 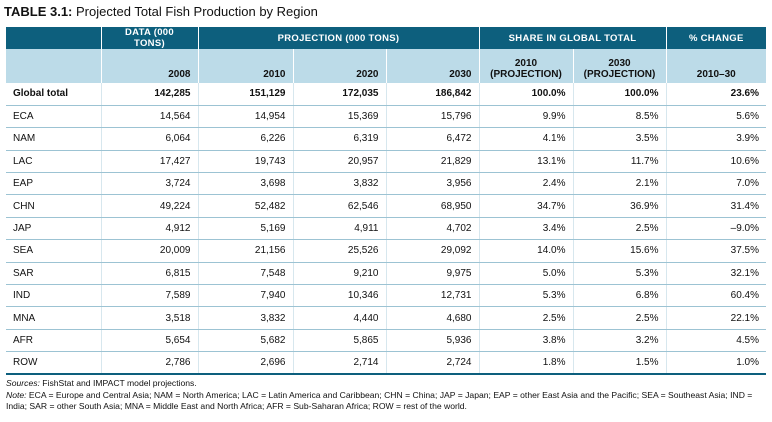 I want to click on cell-change: 10.6%, so click(x=716, y=162).